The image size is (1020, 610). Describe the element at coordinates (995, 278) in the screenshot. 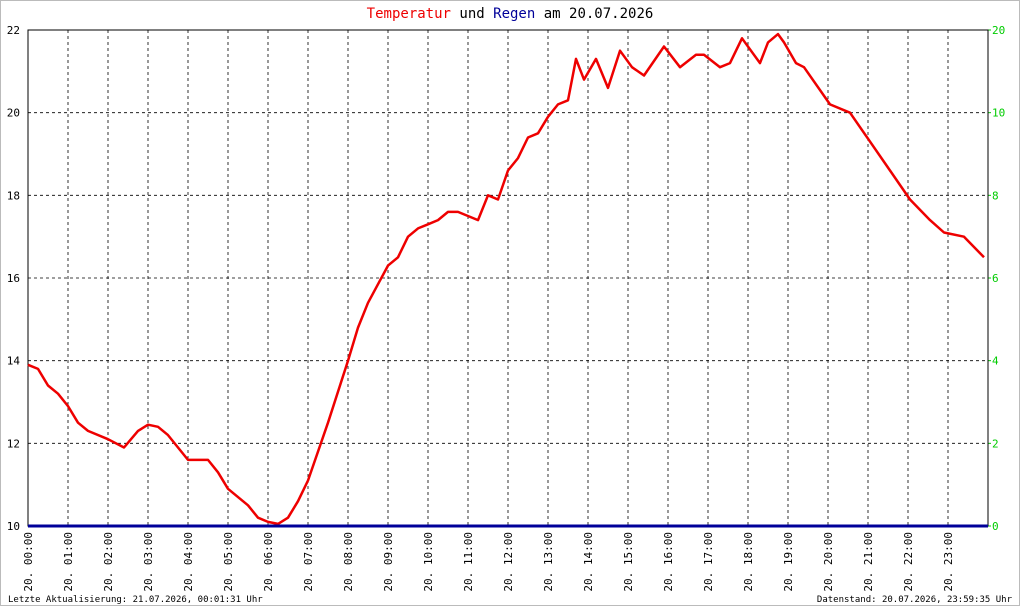

I see `y2-tick-label: 6` at that location.